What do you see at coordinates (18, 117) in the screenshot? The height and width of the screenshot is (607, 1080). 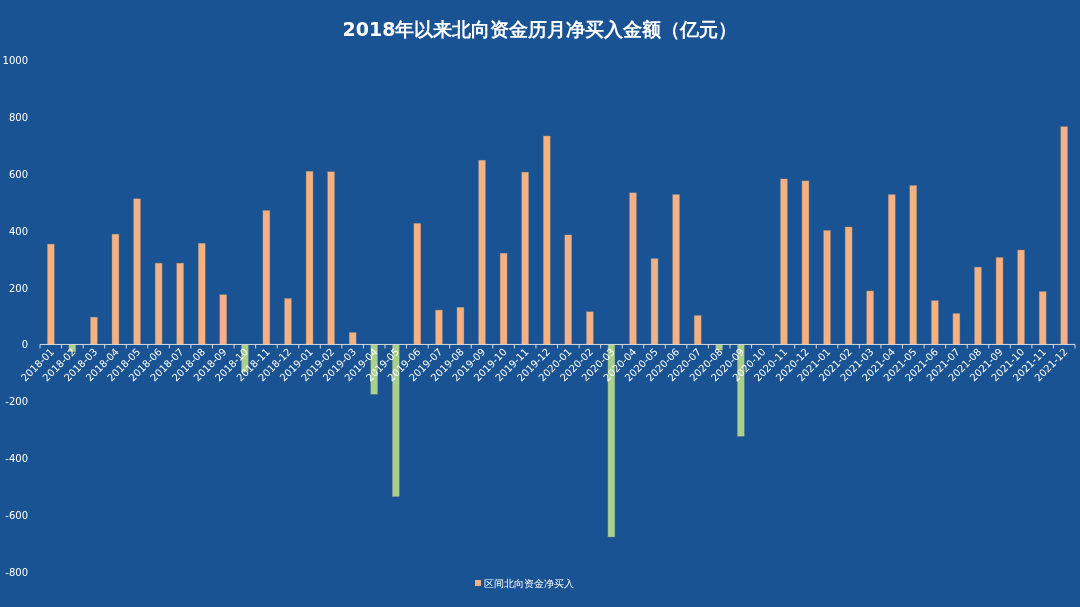 I see `y-tick-label: 800` at bounding box center [18, 117].